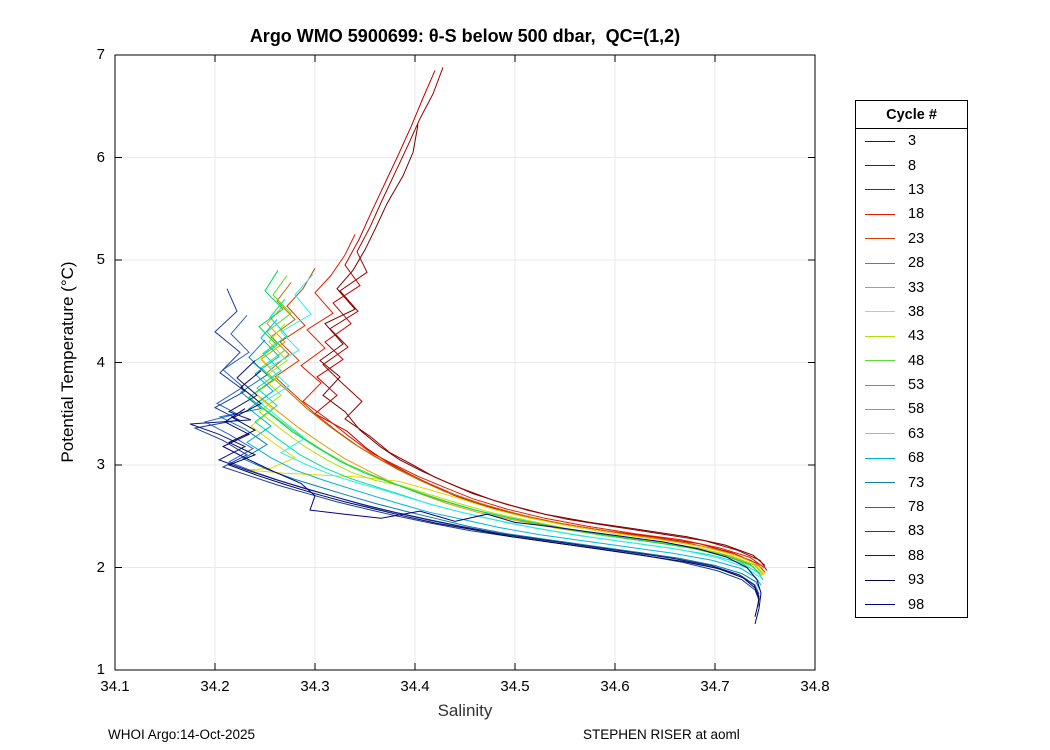 The image size is (1050, 750). What do you see at coordinates (916, 482) in the screenshot?
I see `legend-entry-label: 73` at bounding box center [916, 482].